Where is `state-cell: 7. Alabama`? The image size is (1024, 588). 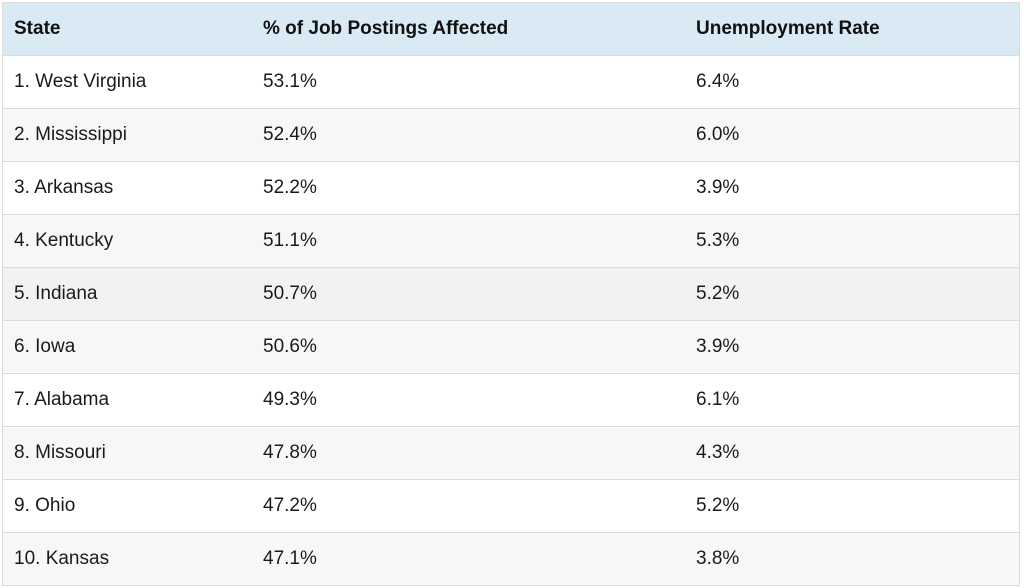 state-cell: 7. Alabama is located at coordinates (62, 399).